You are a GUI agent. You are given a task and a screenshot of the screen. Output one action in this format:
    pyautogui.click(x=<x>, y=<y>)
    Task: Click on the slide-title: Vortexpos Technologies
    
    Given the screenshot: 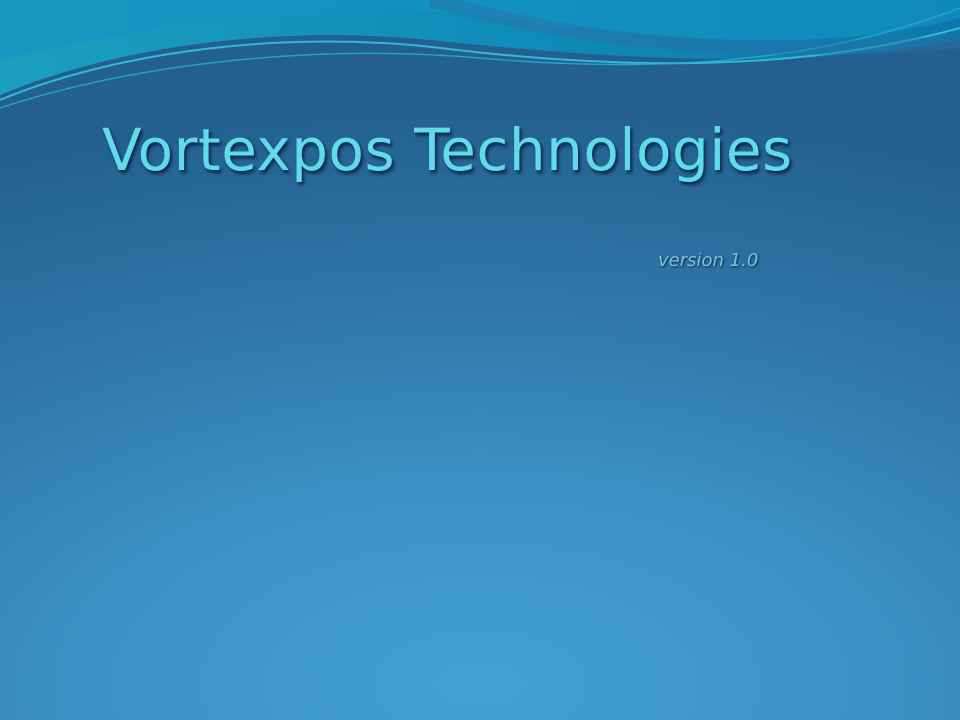 What is the action you would take?
    pyautogui.click(x=447, y=150)
    